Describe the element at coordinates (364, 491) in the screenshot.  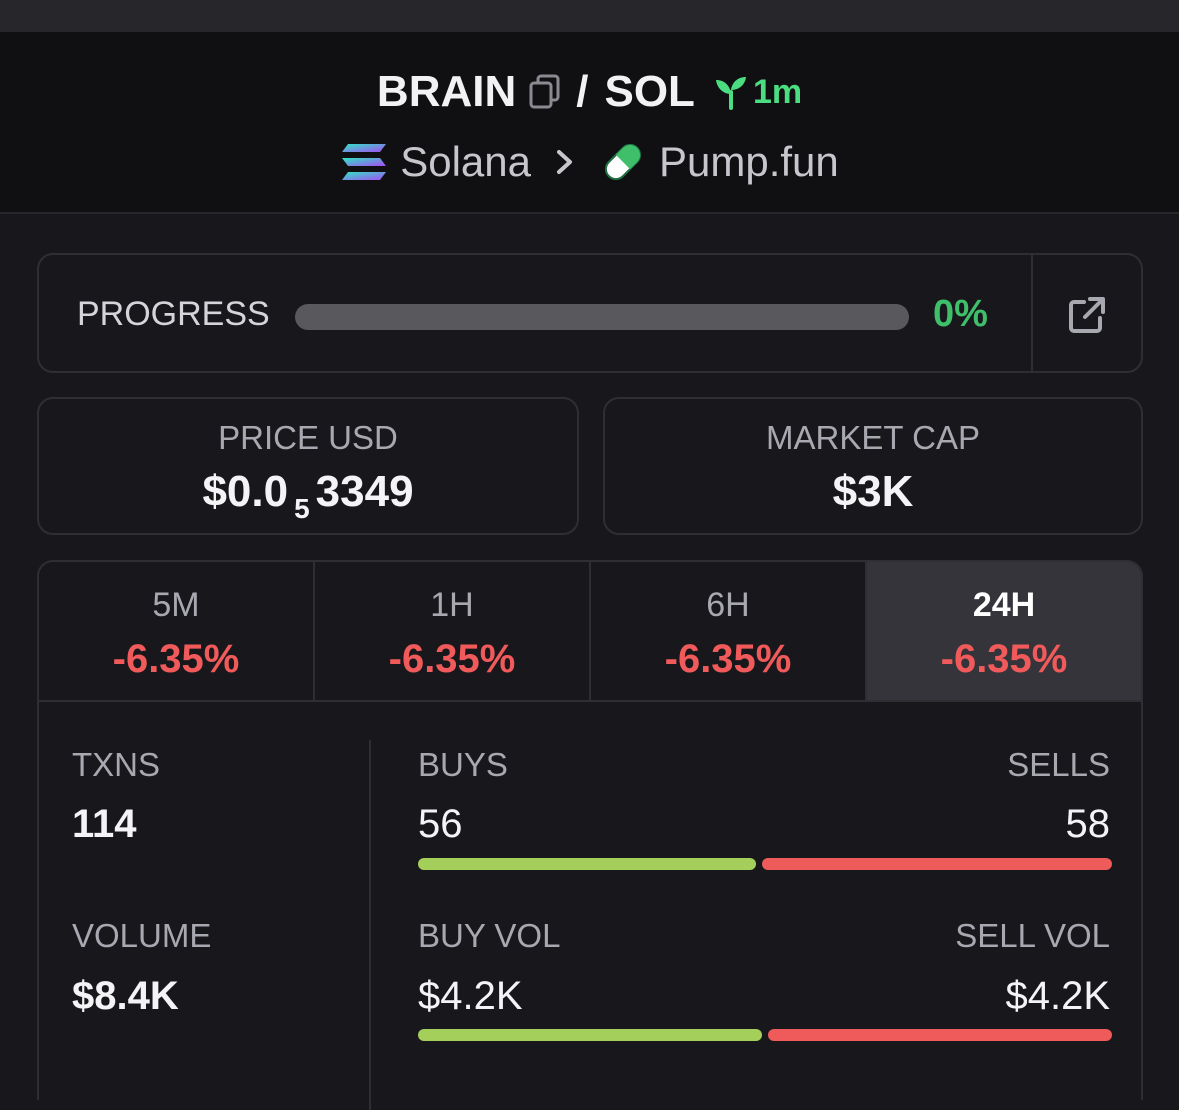
I see `price-suffix: 3349` at that location.